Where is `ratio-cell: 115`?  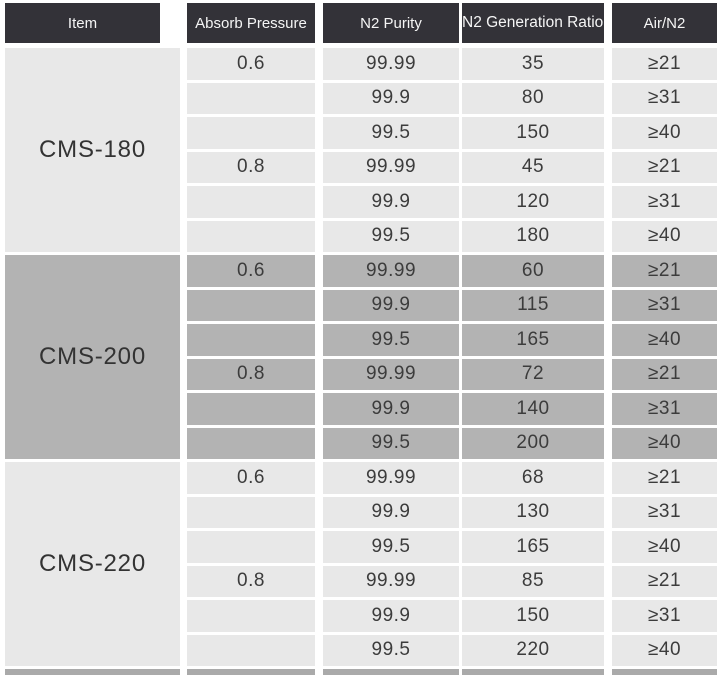
ratio-cell: 115 is located at coordinates (533, 306).